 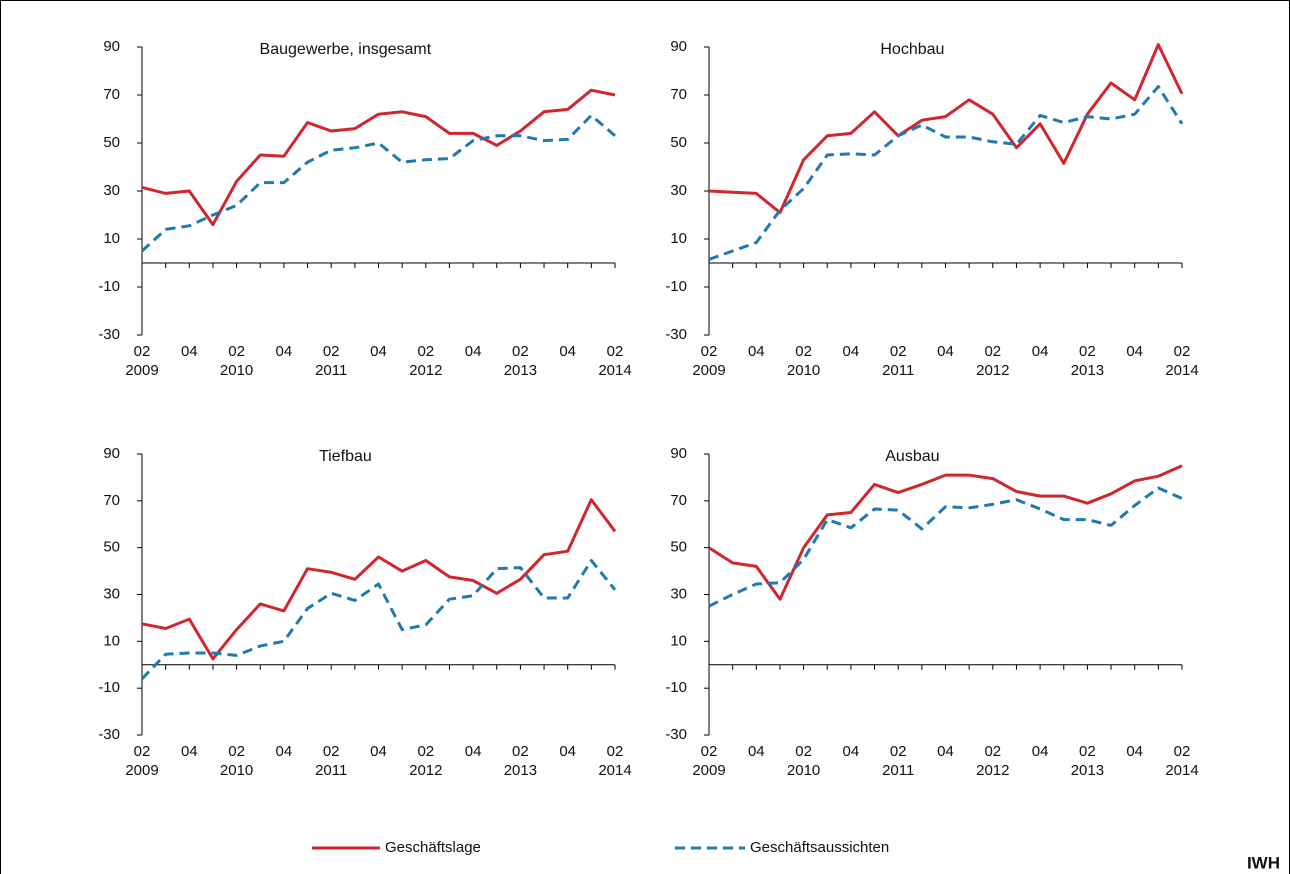 What do you see at coordinates (912, 49) in the screenshot?
I see `panel-title: Hochbau` at bounding box center [912, 49].